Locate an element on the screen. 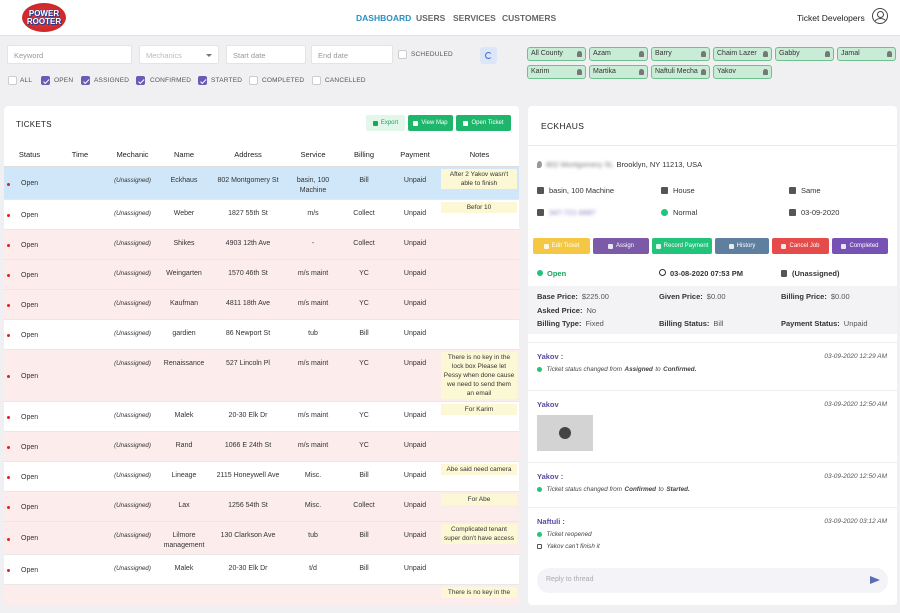 The image size is (900, 613). mechanic-chip: Martika is located at coordinates (618, 72).